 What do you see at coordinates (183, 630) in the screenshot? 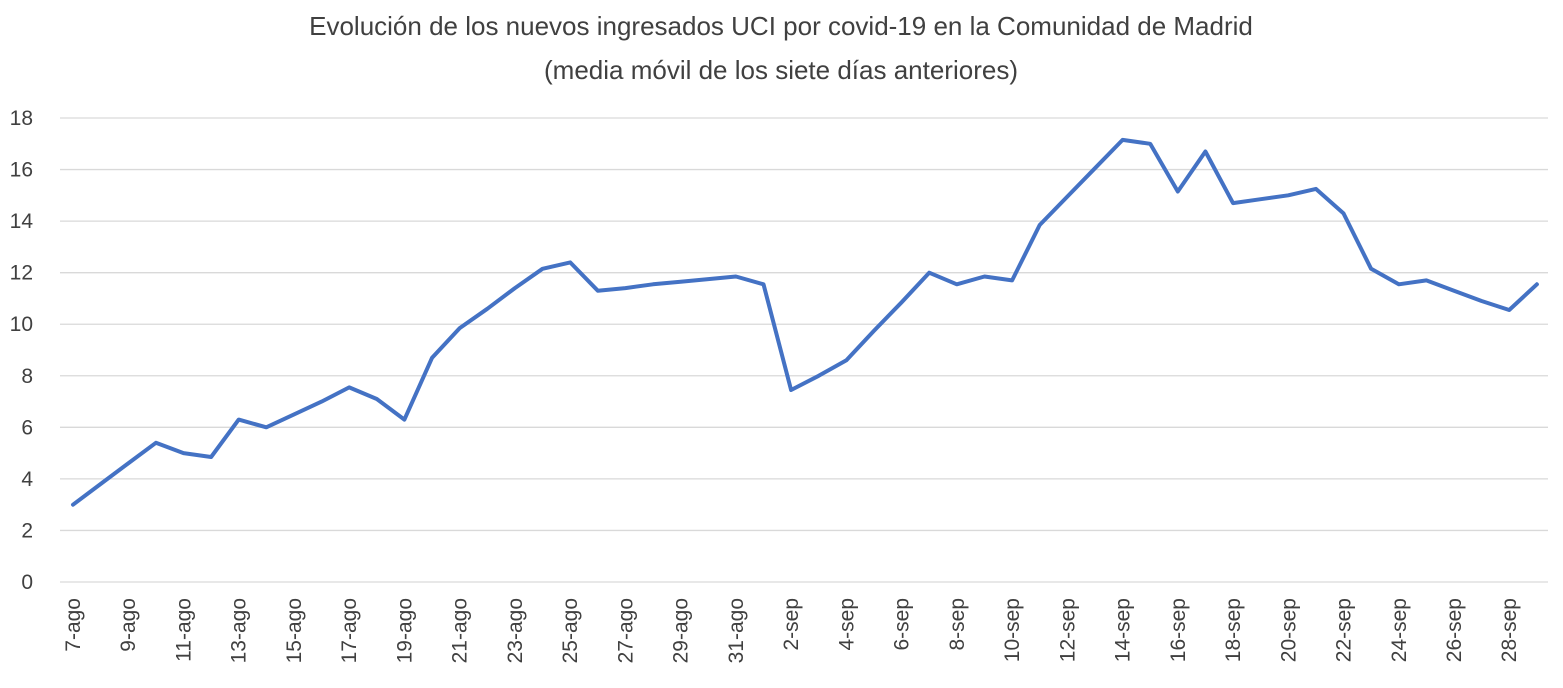
I see `x-tick-label: 11-ago` at bounding box center [183, 630].